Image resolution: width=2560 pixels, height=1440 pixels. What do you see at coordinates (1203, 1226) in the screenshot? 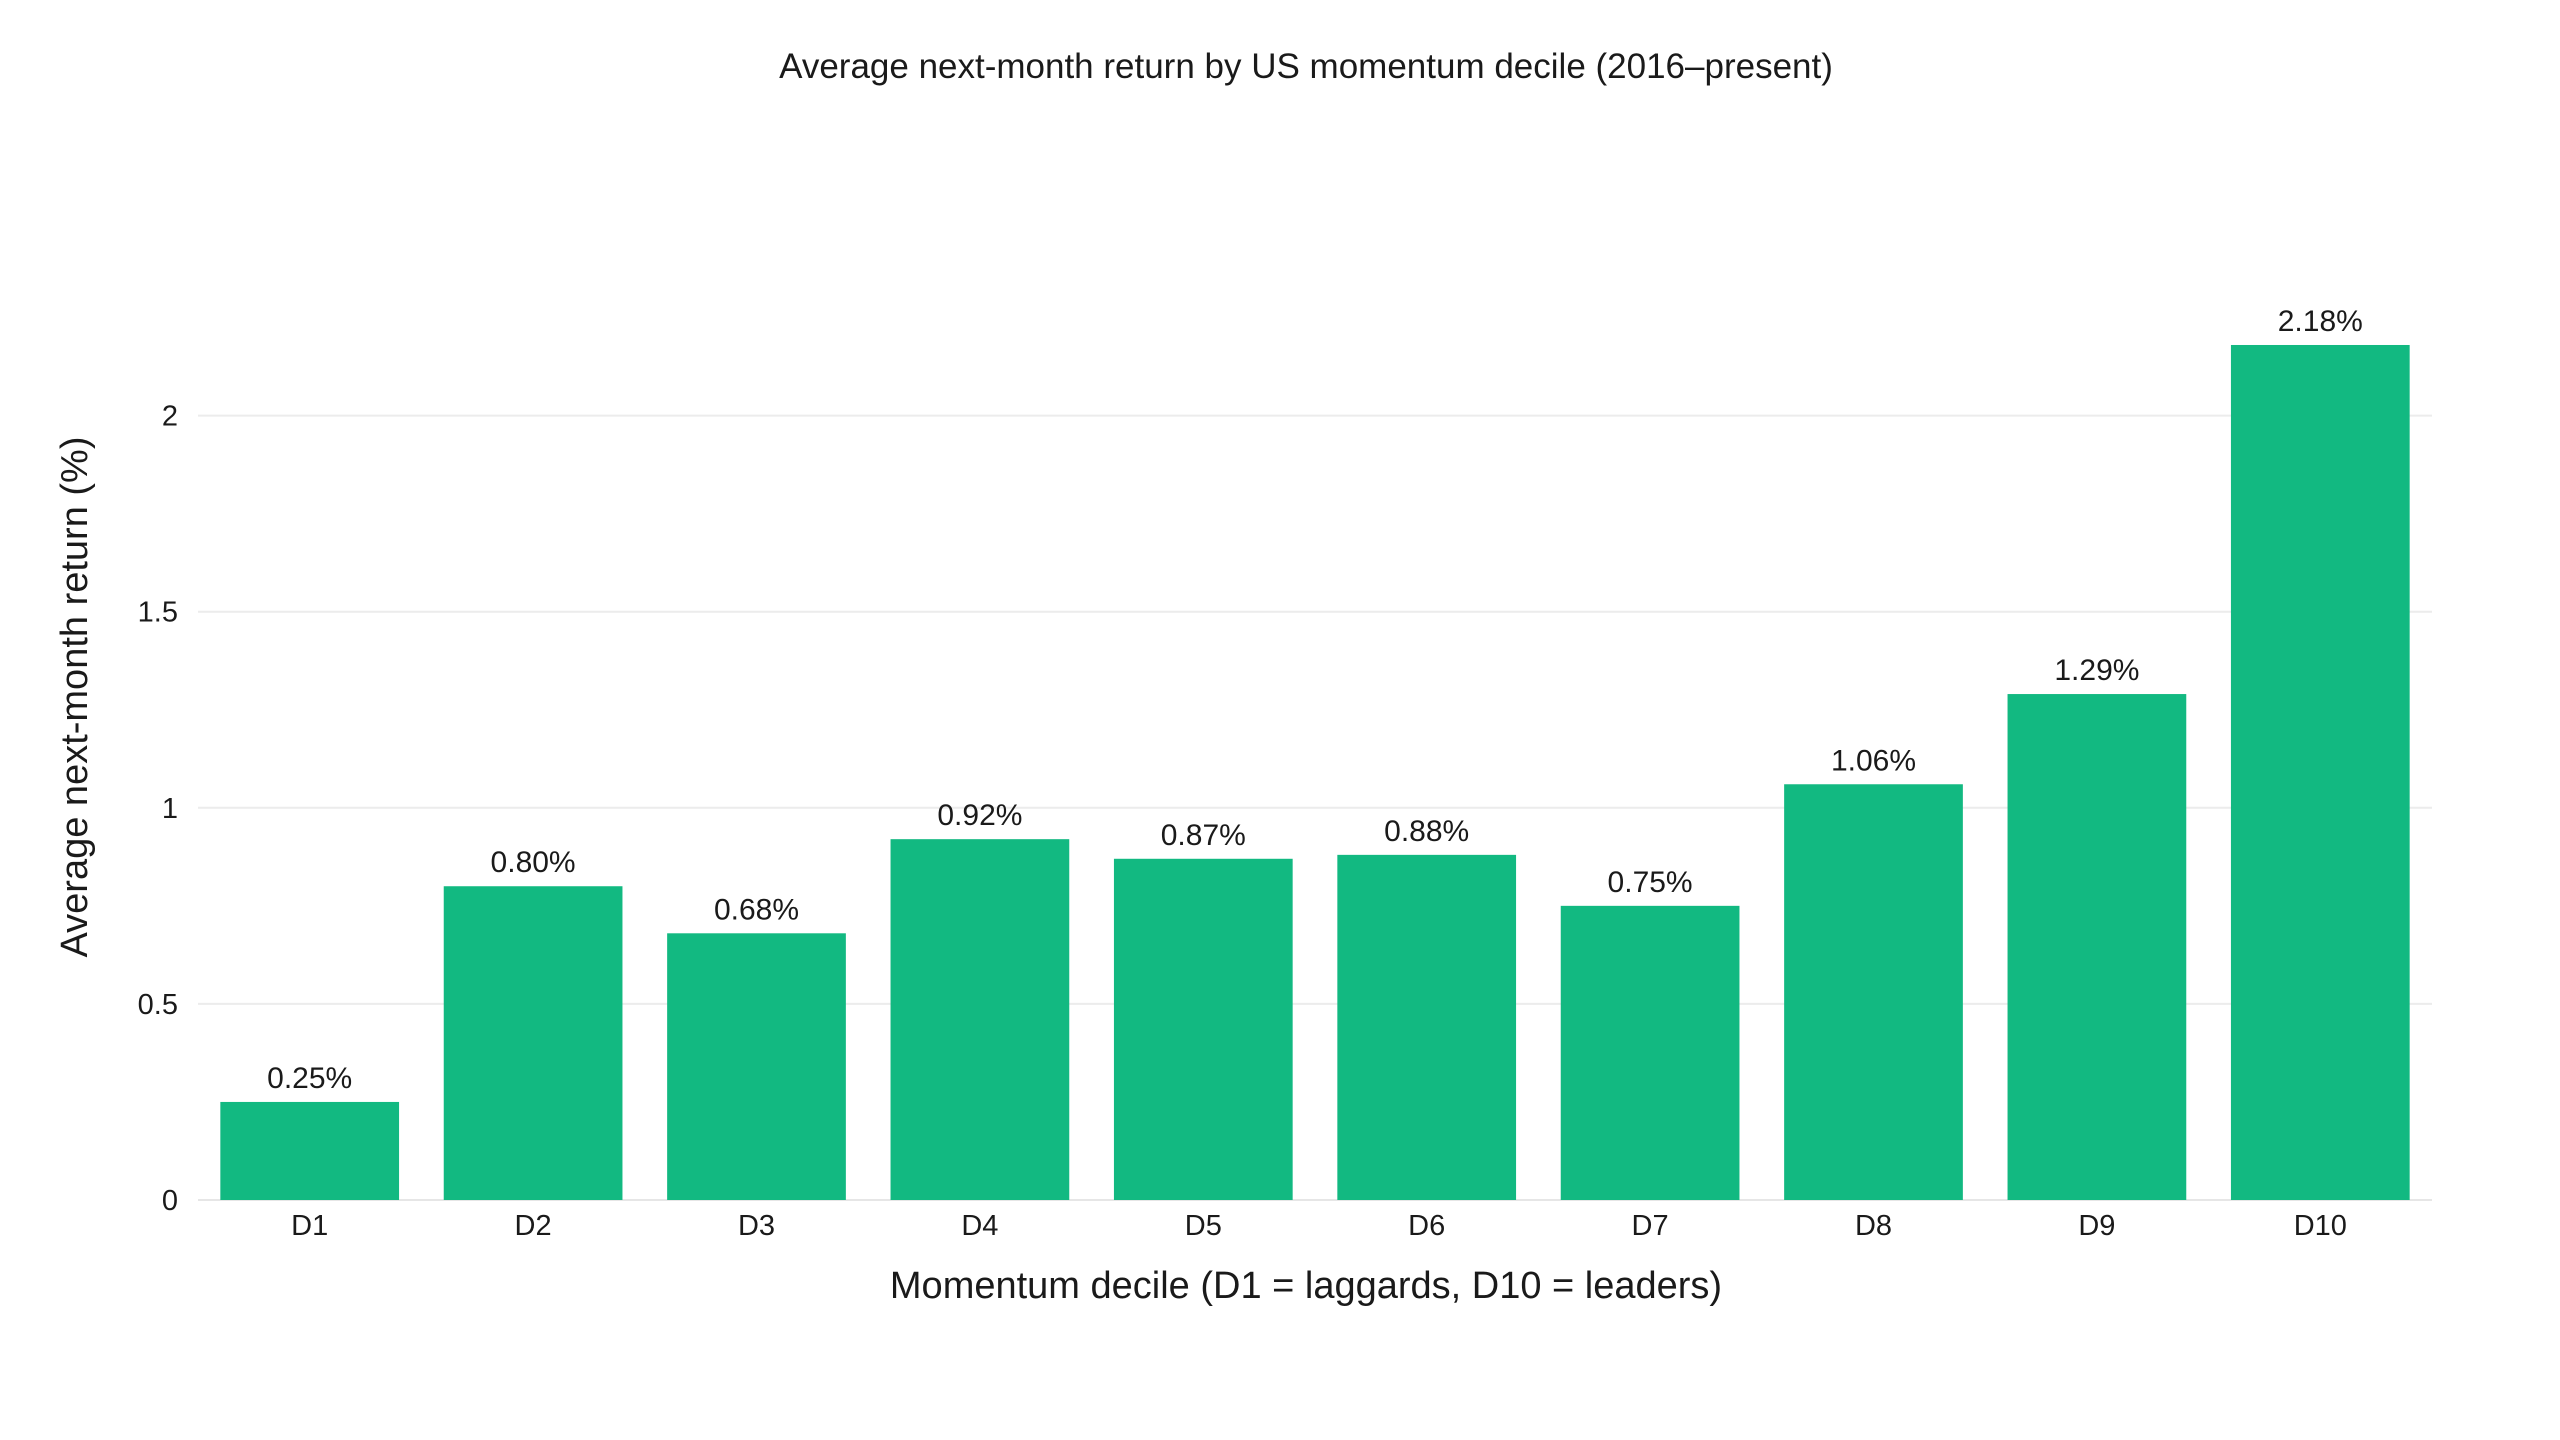
I see `x-tick-label-d5: D5` at bounding box center [1203, 1226].